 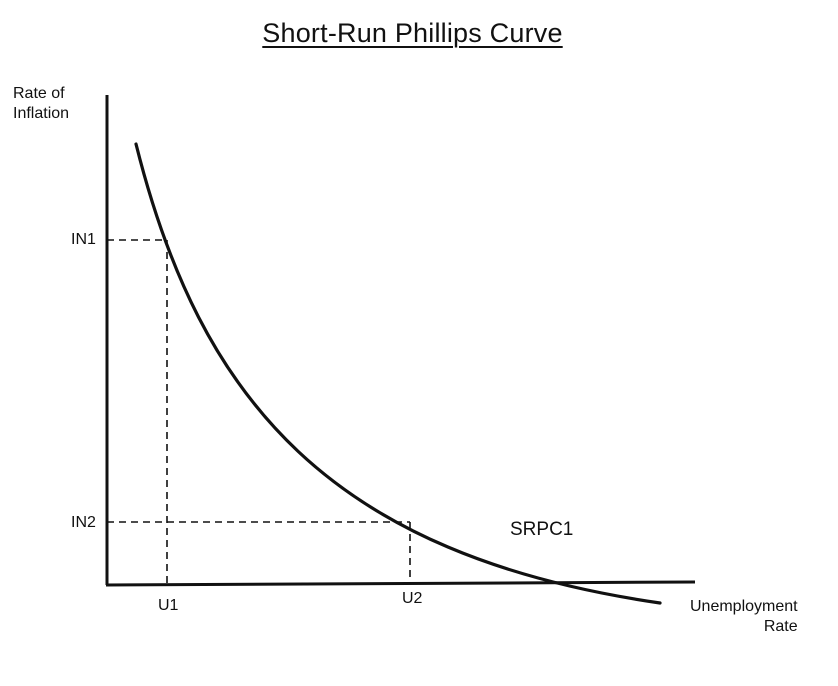 I want to click on y-axis-label-line2: Inflation, so click(x=41, y=113).